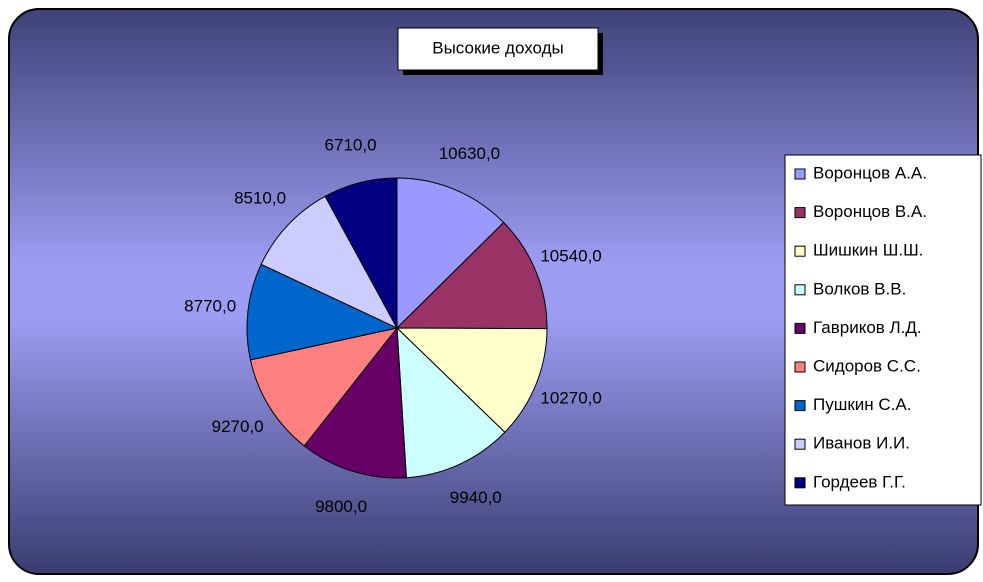 This screenshot has width=983, height=582. Describe the element at coordinates (570, 397) in the screenshot. I see `data-label: 10270,0` at that location.